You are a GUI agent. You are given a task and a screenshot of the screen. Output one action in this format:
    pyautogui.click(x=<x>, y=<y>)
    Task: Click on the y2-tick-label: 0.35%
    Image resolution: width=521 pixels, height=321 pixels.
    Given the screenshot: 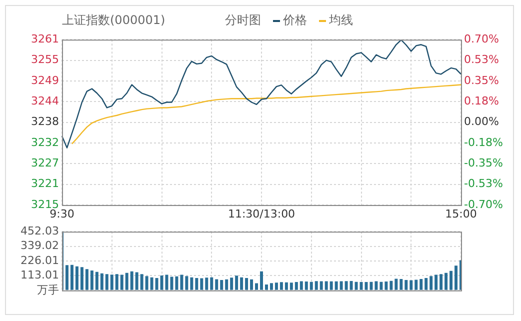 What is the action you would take?
    pyautogui.click(x=481, y=80)
    